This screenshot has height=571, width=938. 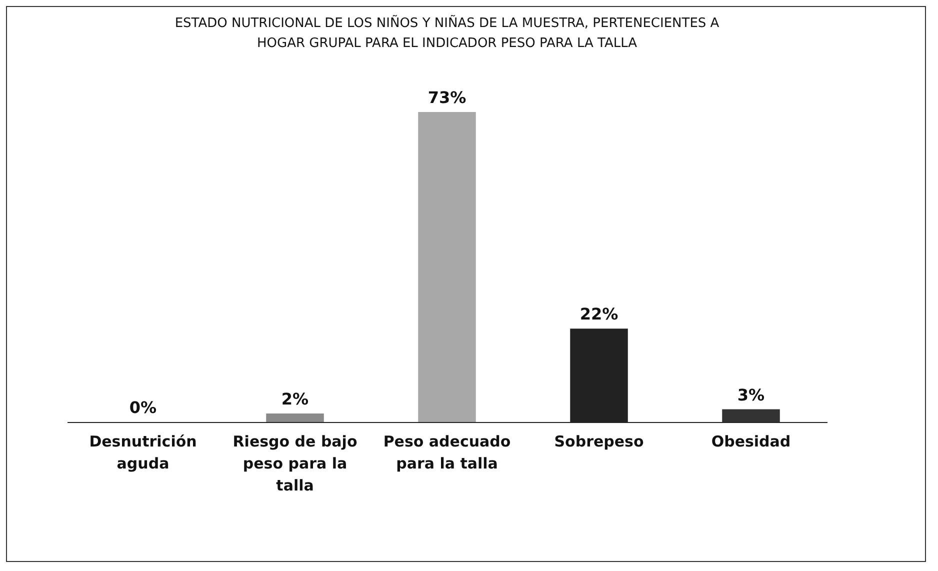 I want to click on x-tick-label: Riesgo de bajo peso para la talla, so click(x=295, y=463).